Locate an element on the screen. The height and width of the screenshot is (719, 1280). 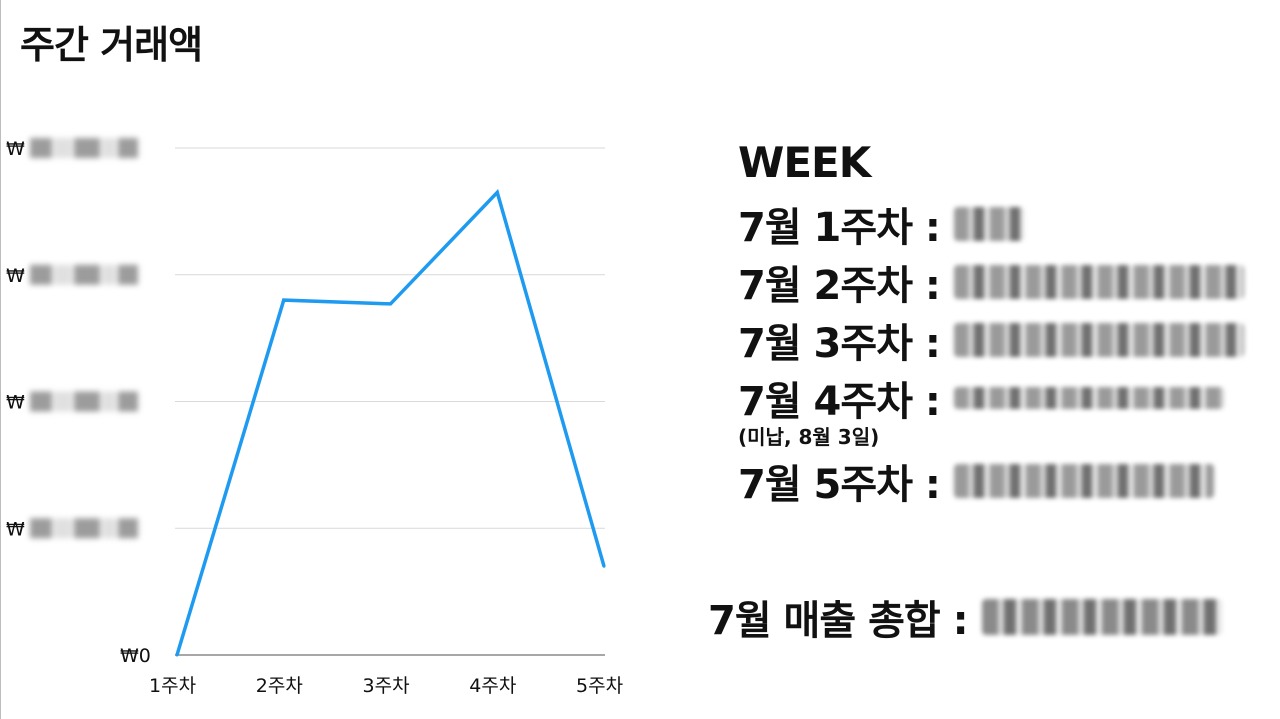
week-3-row: 7월 3주차 : is located at coordinates (991, 340).